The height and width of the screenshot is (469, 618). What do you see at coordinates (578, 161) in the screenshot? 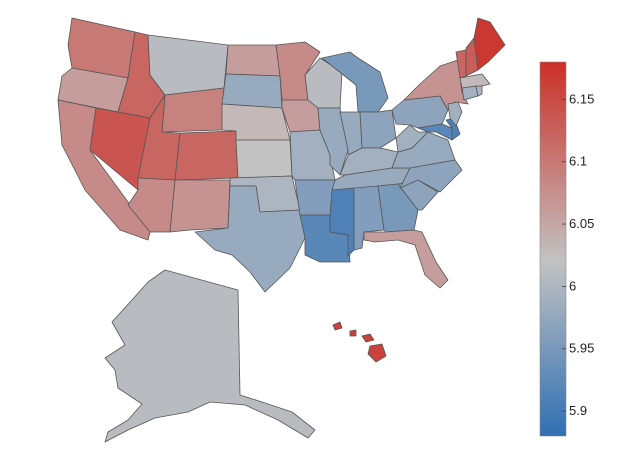
I see `colorbar-tick-label: 6.1` at bounding box center [578, 161].